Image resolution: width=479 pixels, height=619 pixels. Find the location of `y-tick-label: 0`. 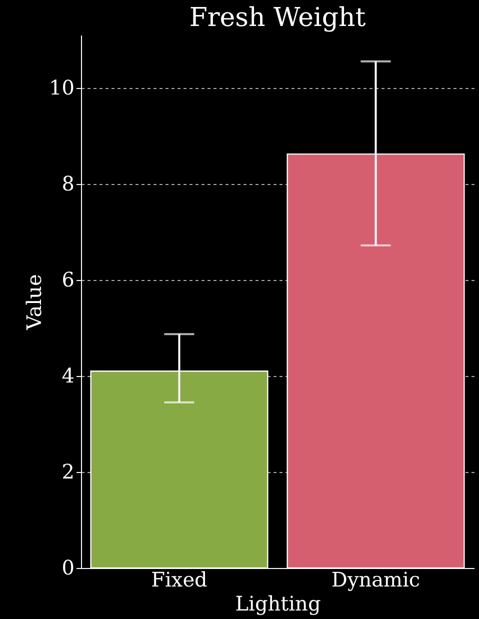

y-tick-label: 0 is located at coordinates (68, 568).